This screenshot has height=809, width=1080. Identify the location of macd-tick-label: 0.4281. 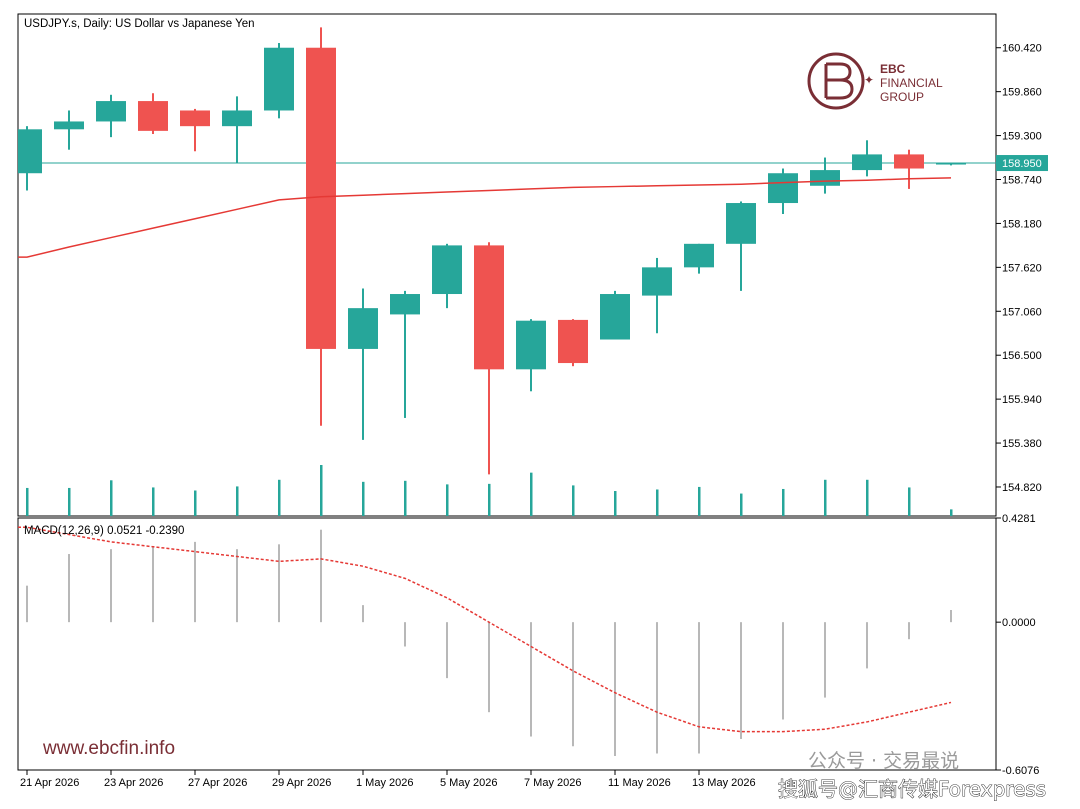
(1019, 519).